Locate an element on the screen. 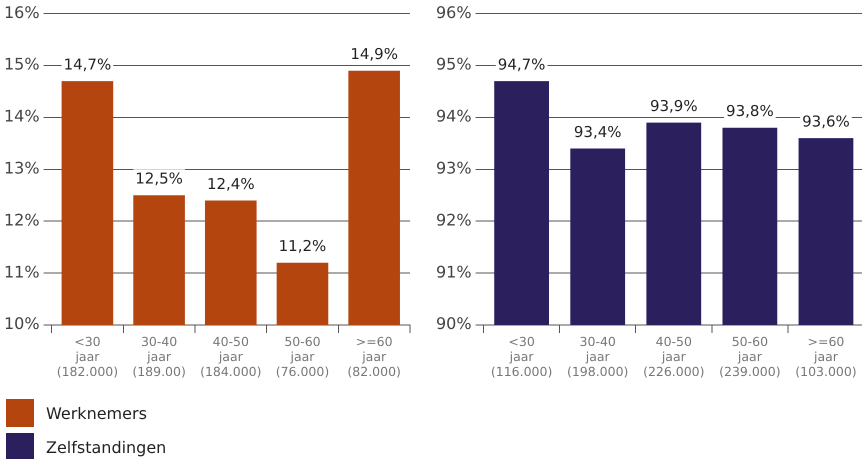 The image size is (862, 459). x-tick-label: 30-40 jaar (189.00) is located at coordinates (159, 356).